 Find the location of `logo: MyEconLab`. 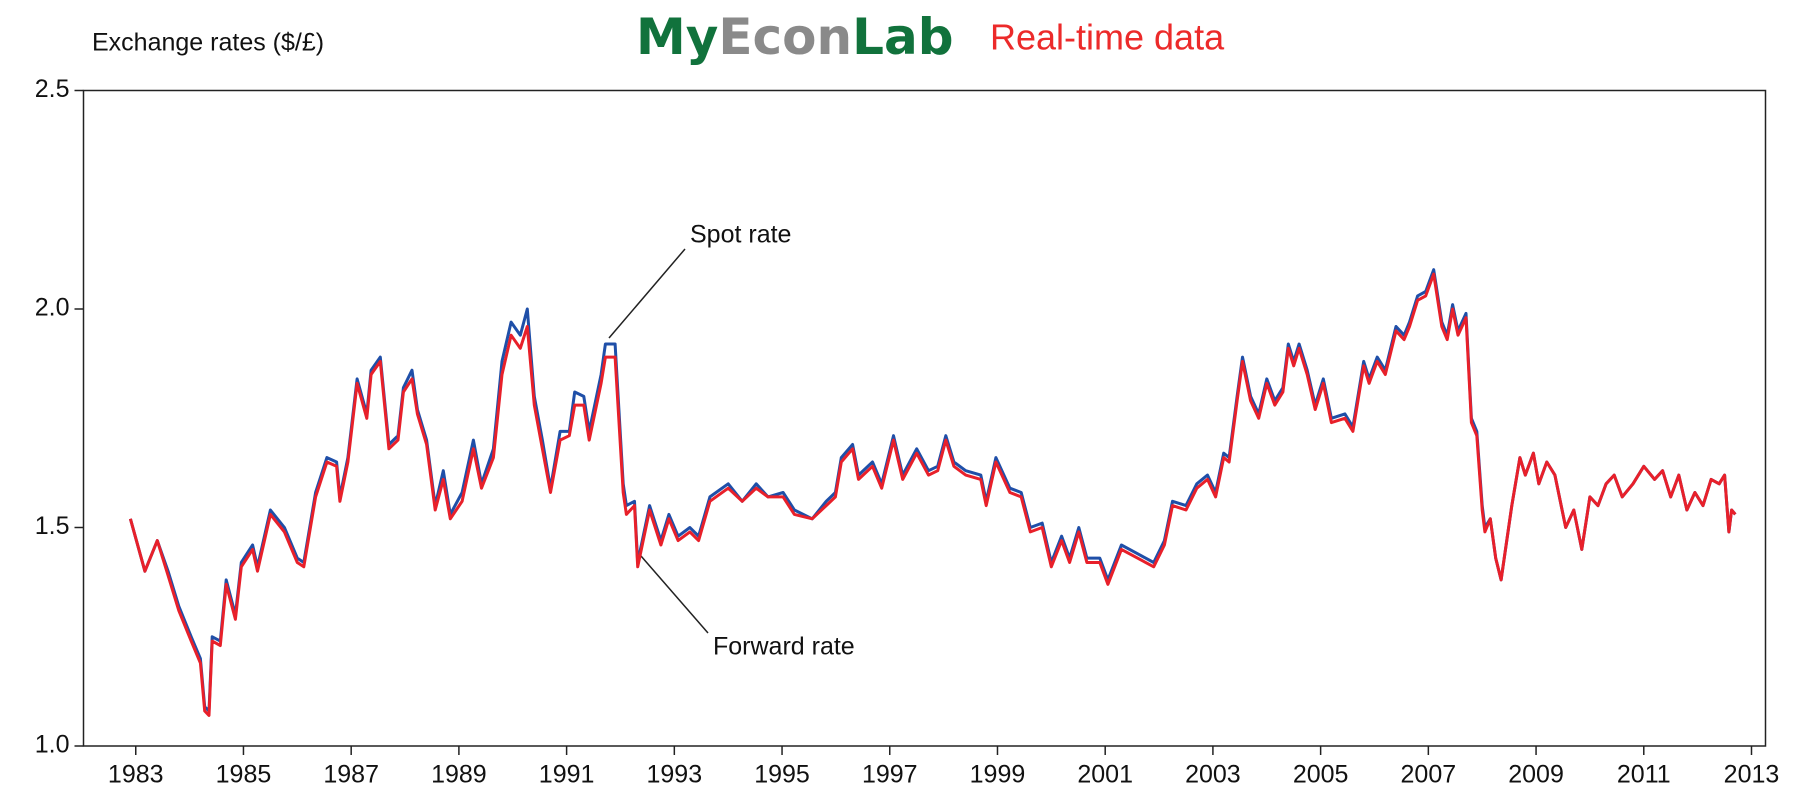

logo: MyEconLab is located at coordinates (795, 37).